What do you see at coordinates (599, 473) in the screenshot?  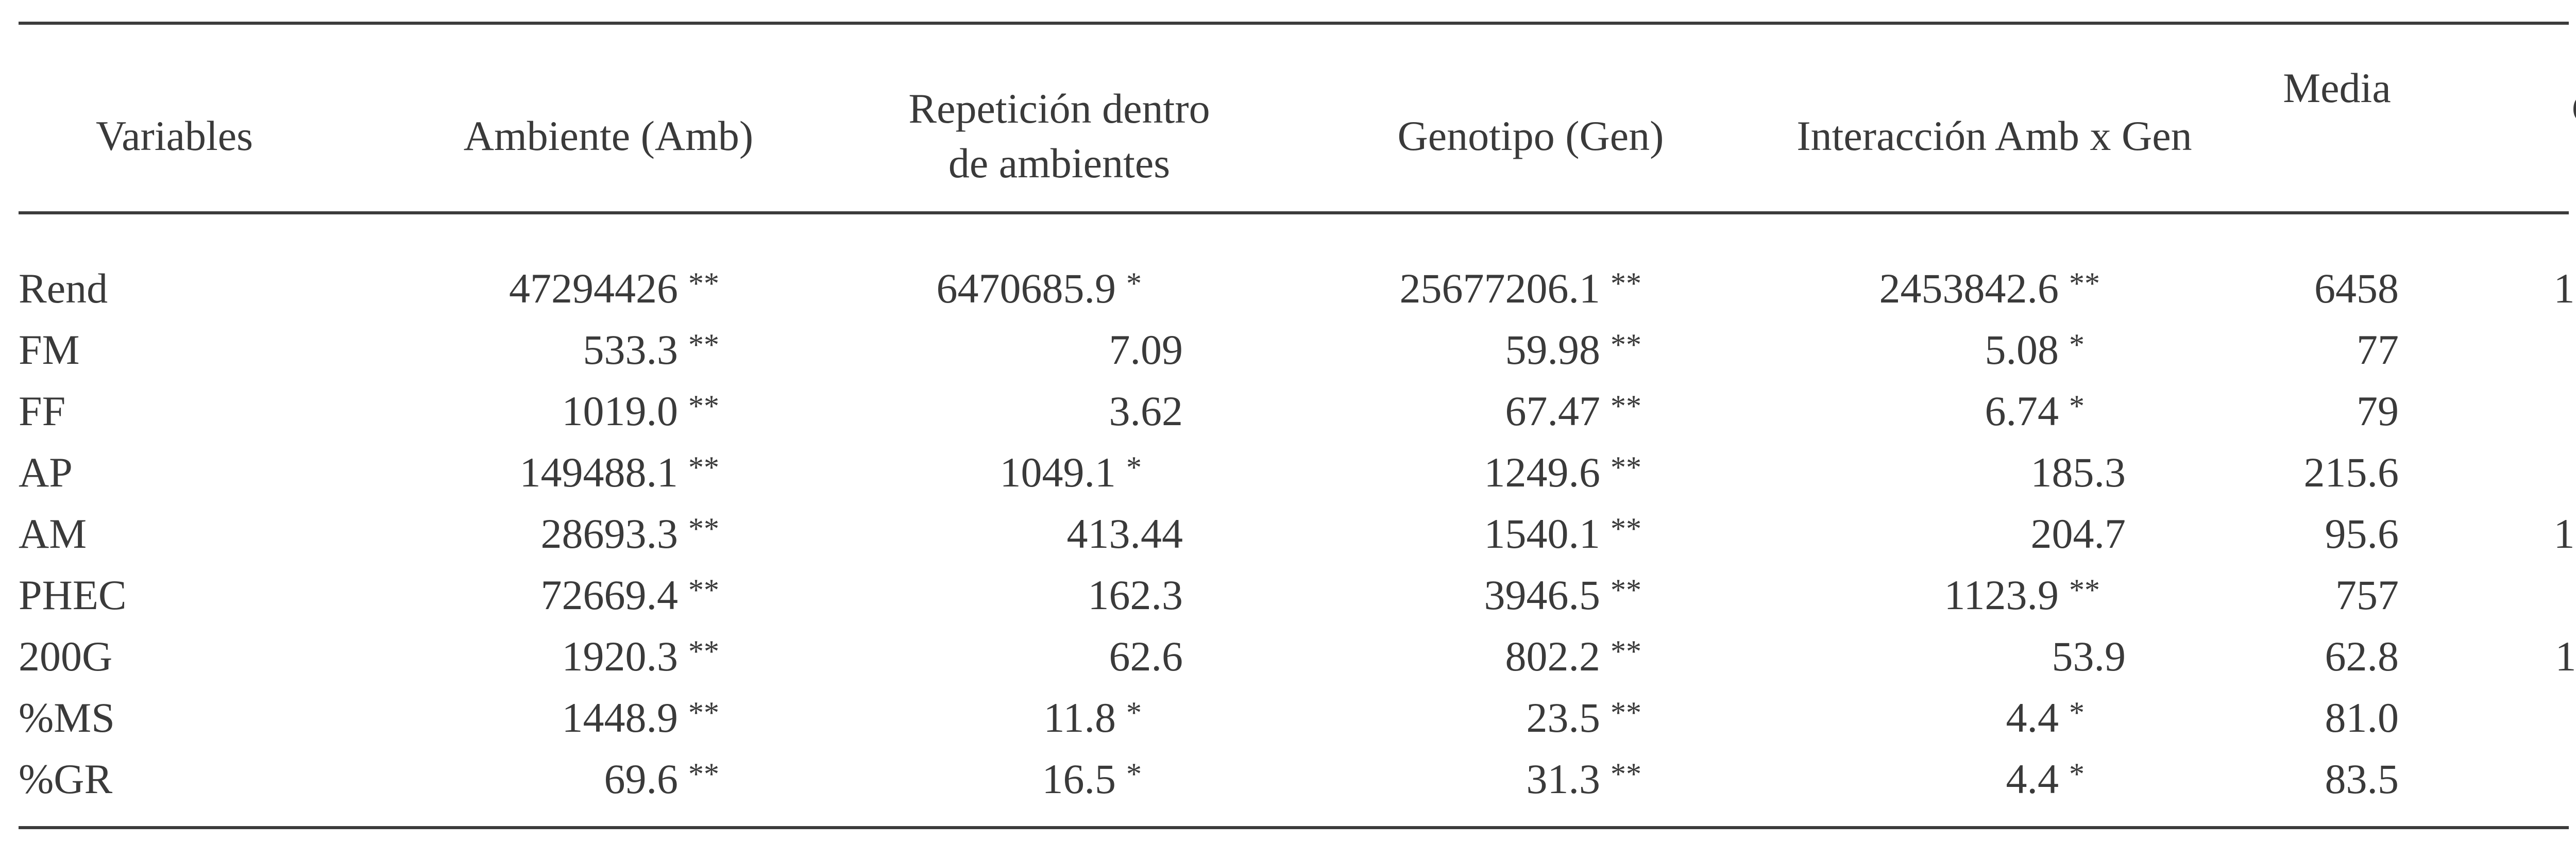 I see `cell-ambiente-value: 149488.1` at bounding box center [599, 473].